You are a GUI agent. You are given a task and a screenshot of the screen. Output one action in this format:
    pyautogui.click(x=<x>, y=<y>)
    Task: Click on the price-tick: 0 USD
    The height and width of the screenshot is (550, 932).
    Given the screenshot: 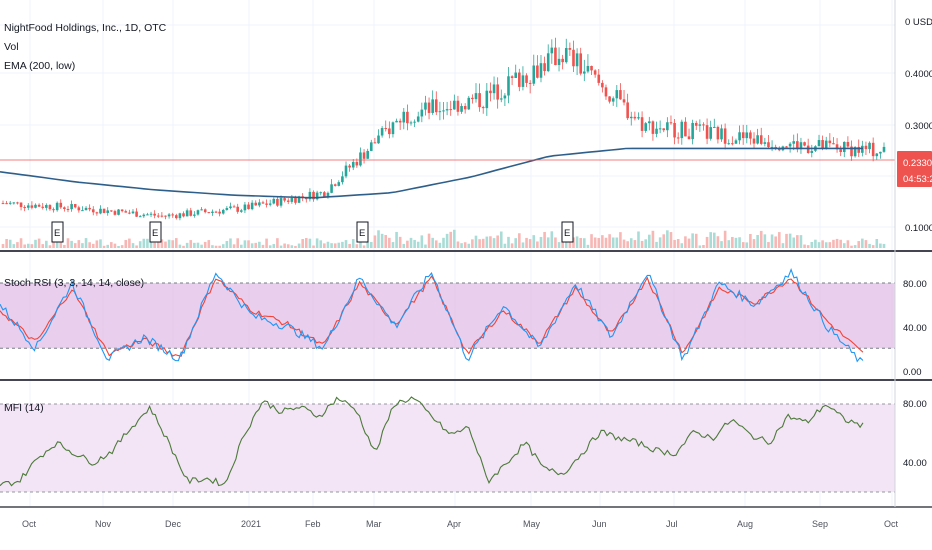 What is the action you would take?
    pyautogui.click(x=918, y=22)
    